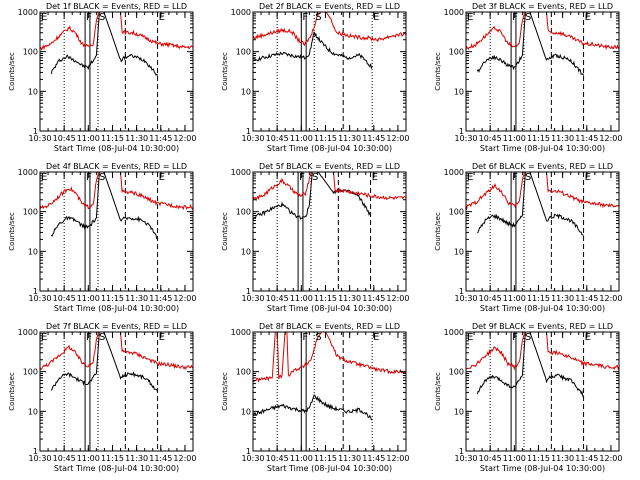  Describe the element at coordinates (116, 166) in the screenshot. I see `panel-title: Det 4f BLACK = Events, RED = LLD` at that location.